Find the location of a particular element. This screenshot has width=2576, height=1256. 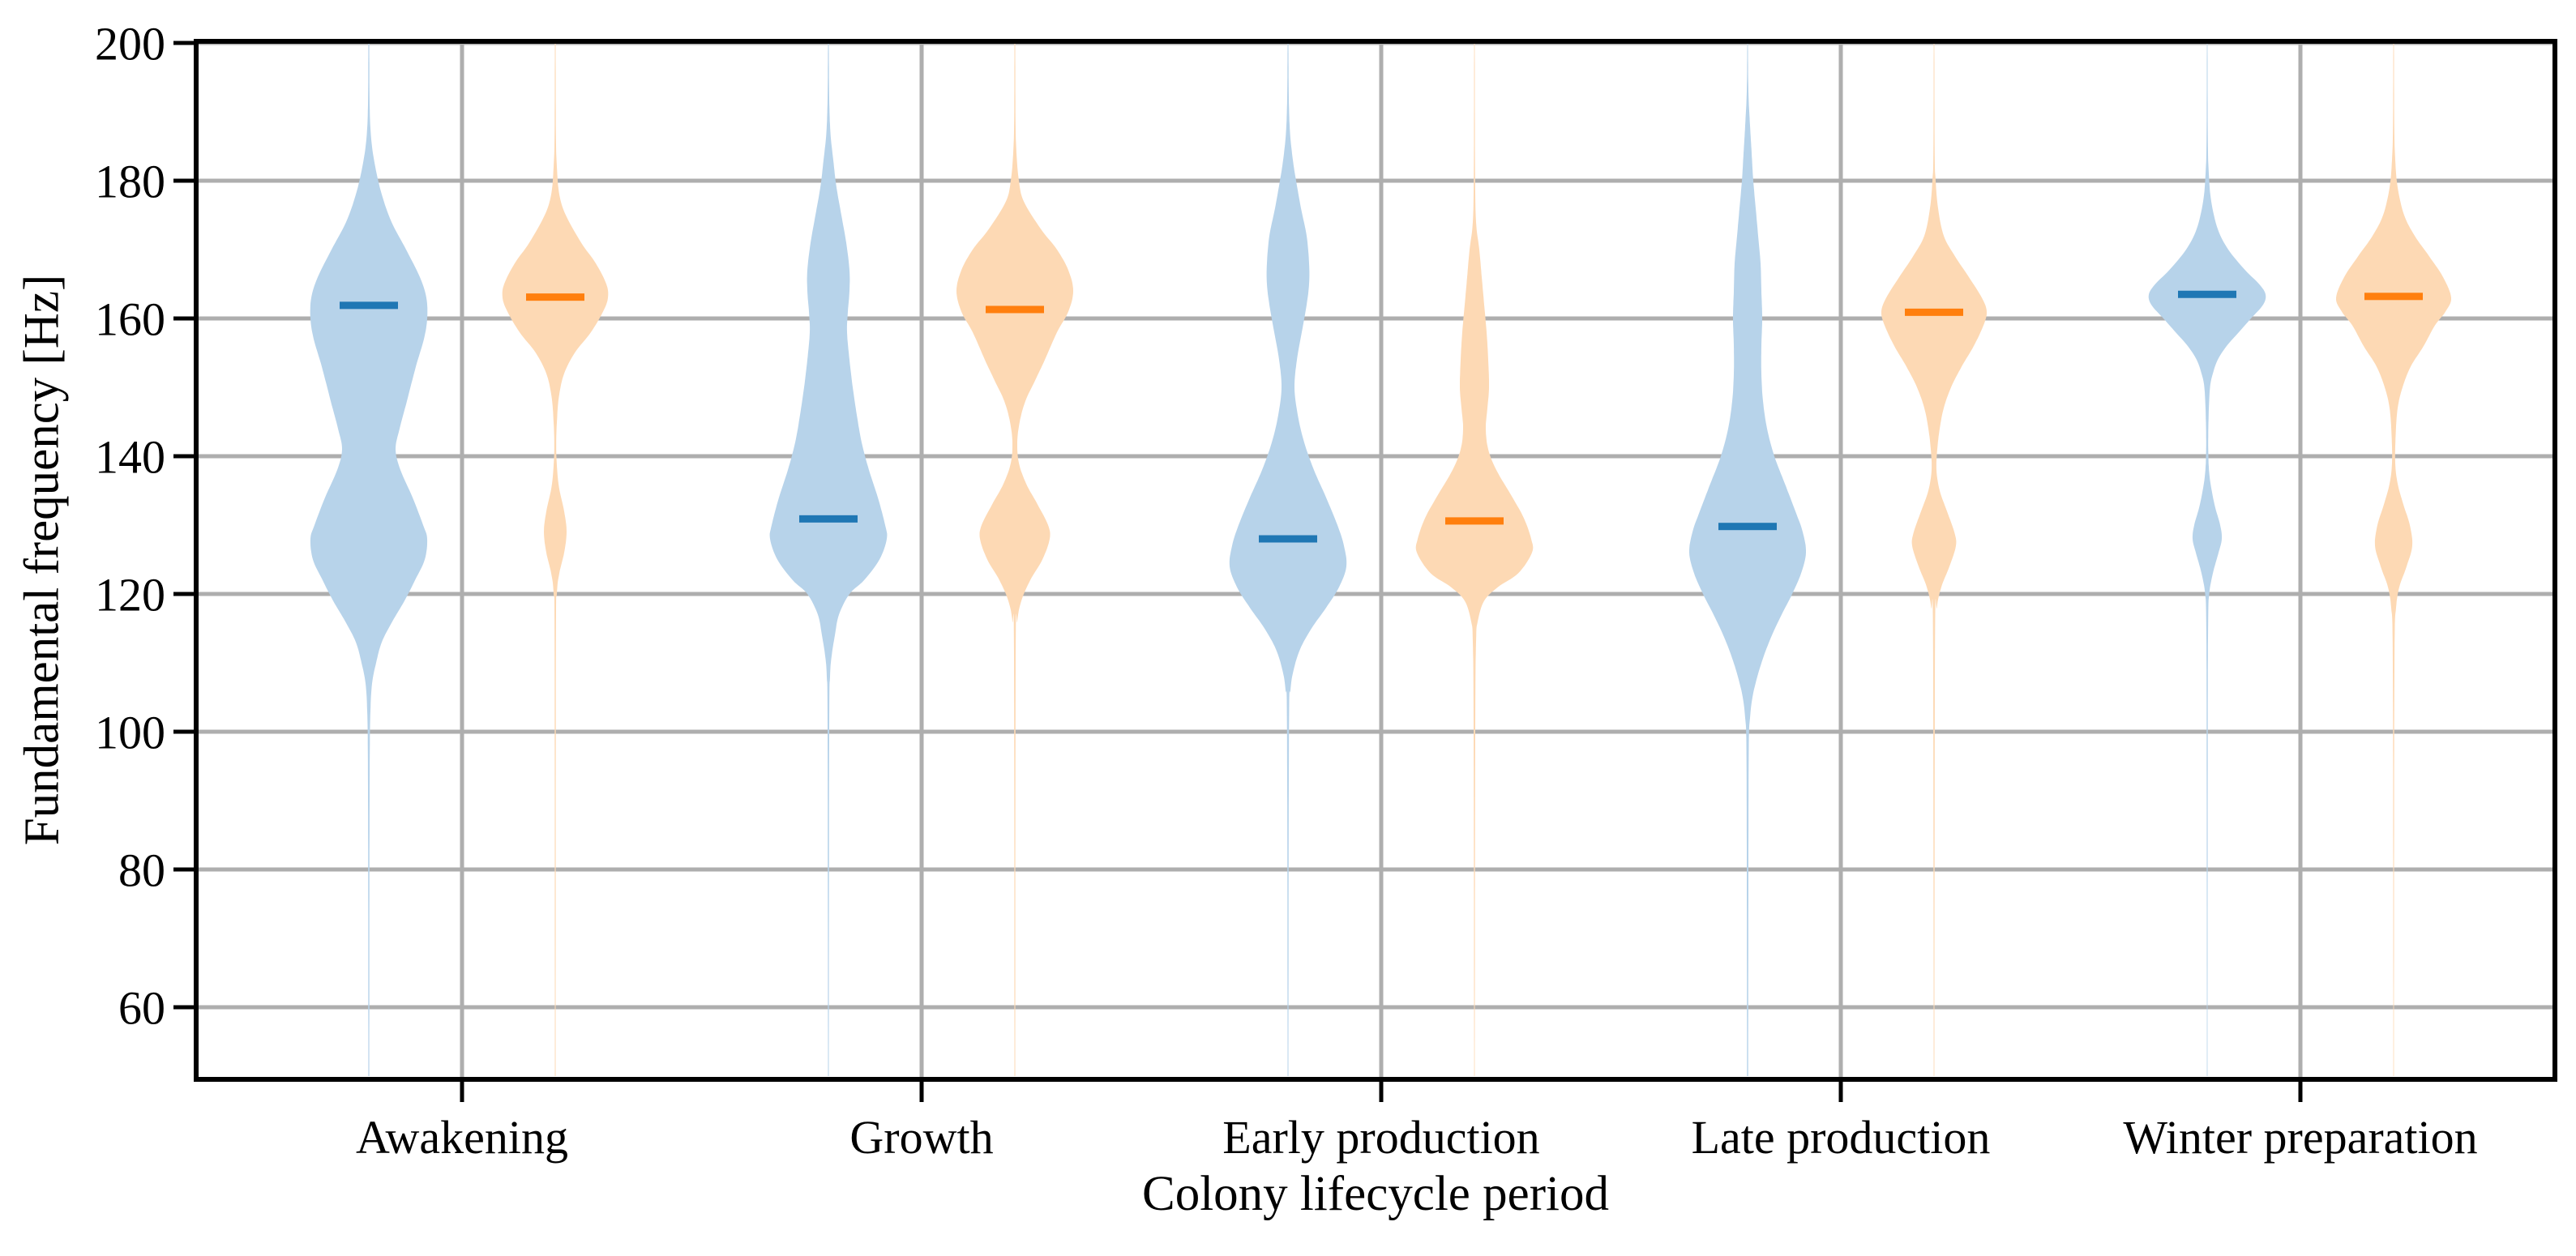

violin-awakening-group-a is located at coordinates (369, 559).